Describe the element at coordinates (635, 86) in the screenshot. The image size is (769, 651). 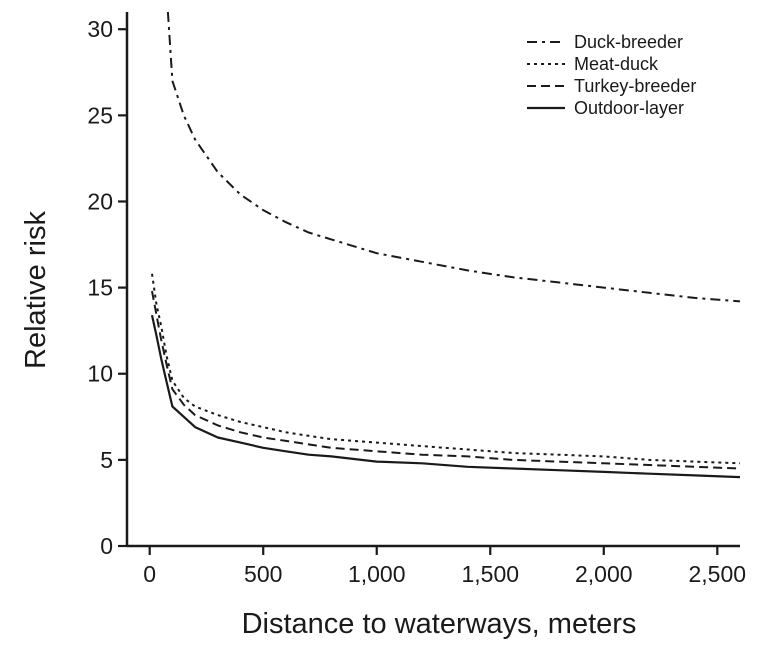
I see `legend-label: Turkey-breeder` at that location.